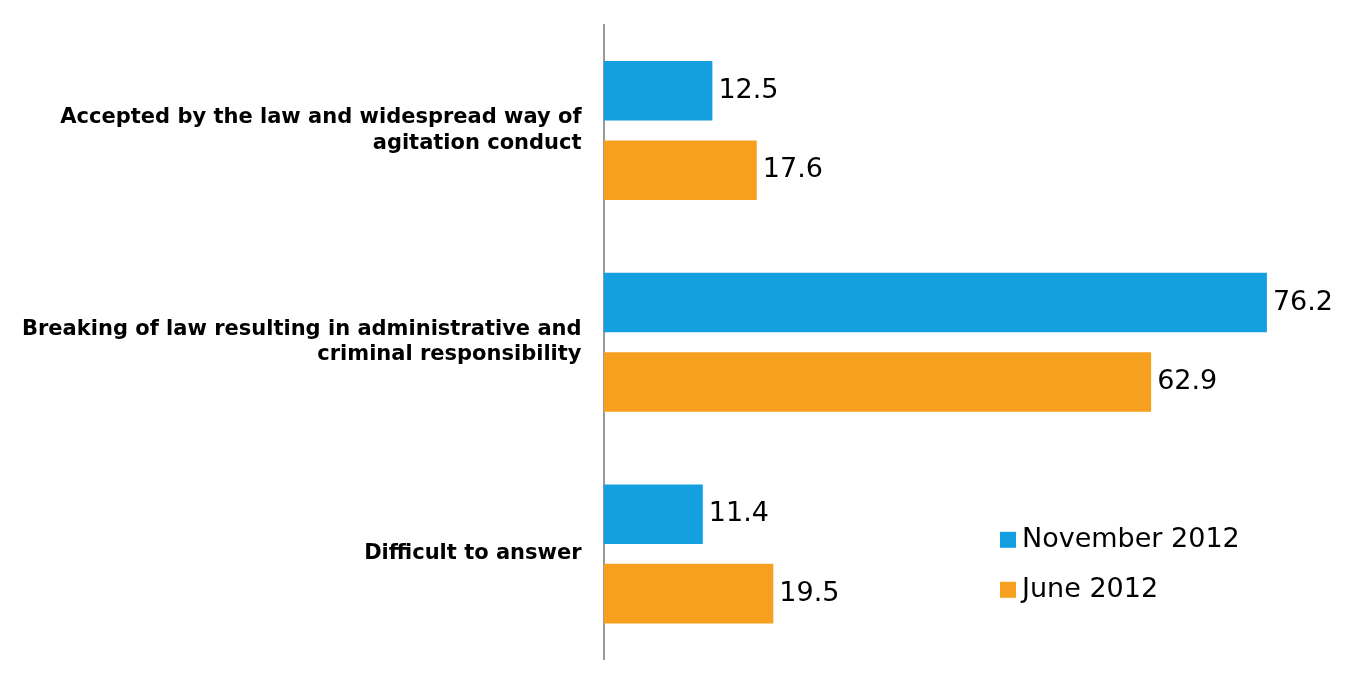 The width and height of the screenshot is (1350, 697). What do you see at coordinates (301, 341) in the screenshot?
I see `y-tick-label: Breaking of law resulting in administrative and criminal responsibility` at bounding box center [301, 341].